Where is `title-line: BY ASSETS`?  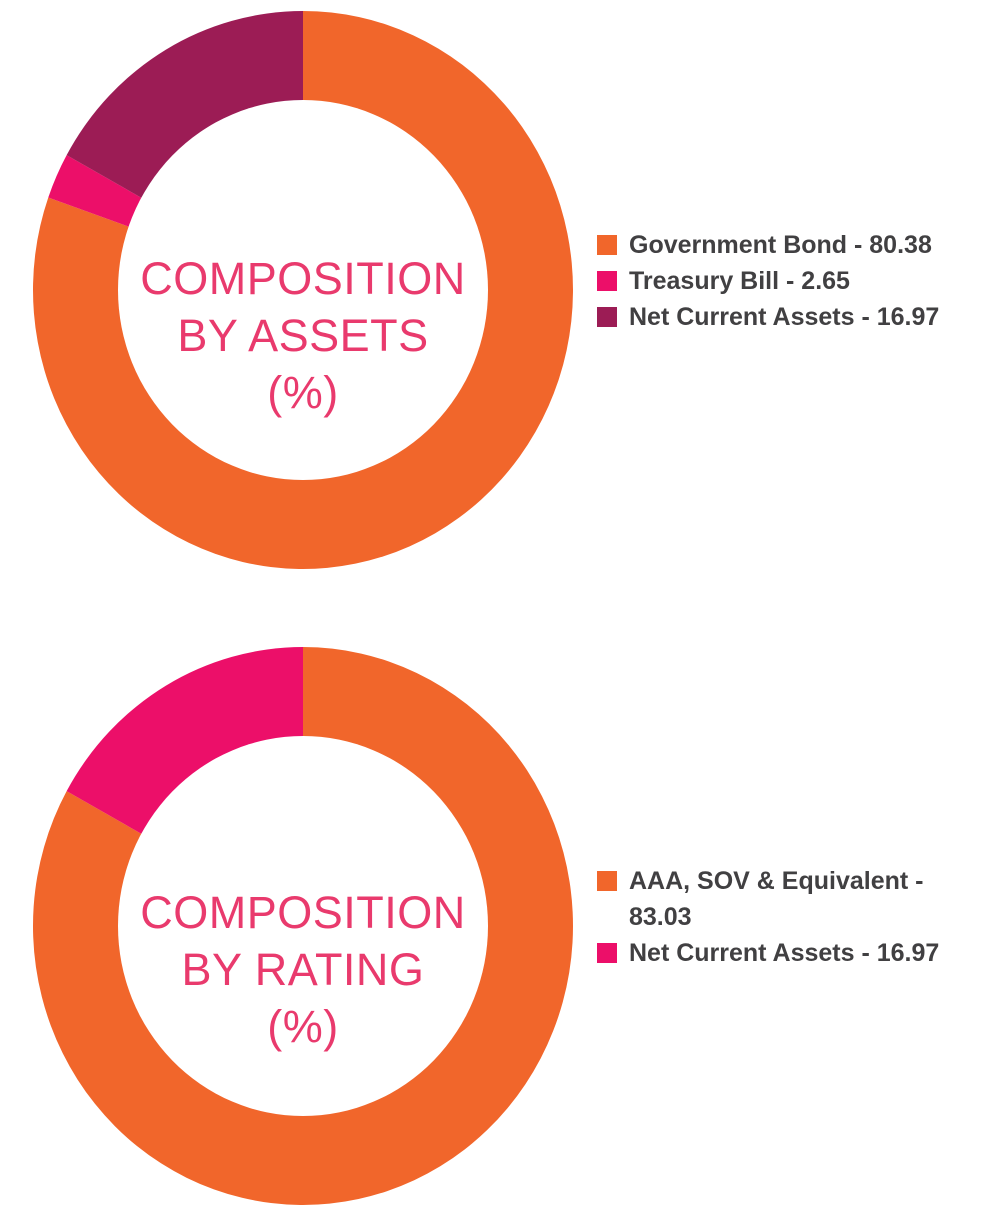 title-line: BY ASSETS is located at coordinates (303, 335).